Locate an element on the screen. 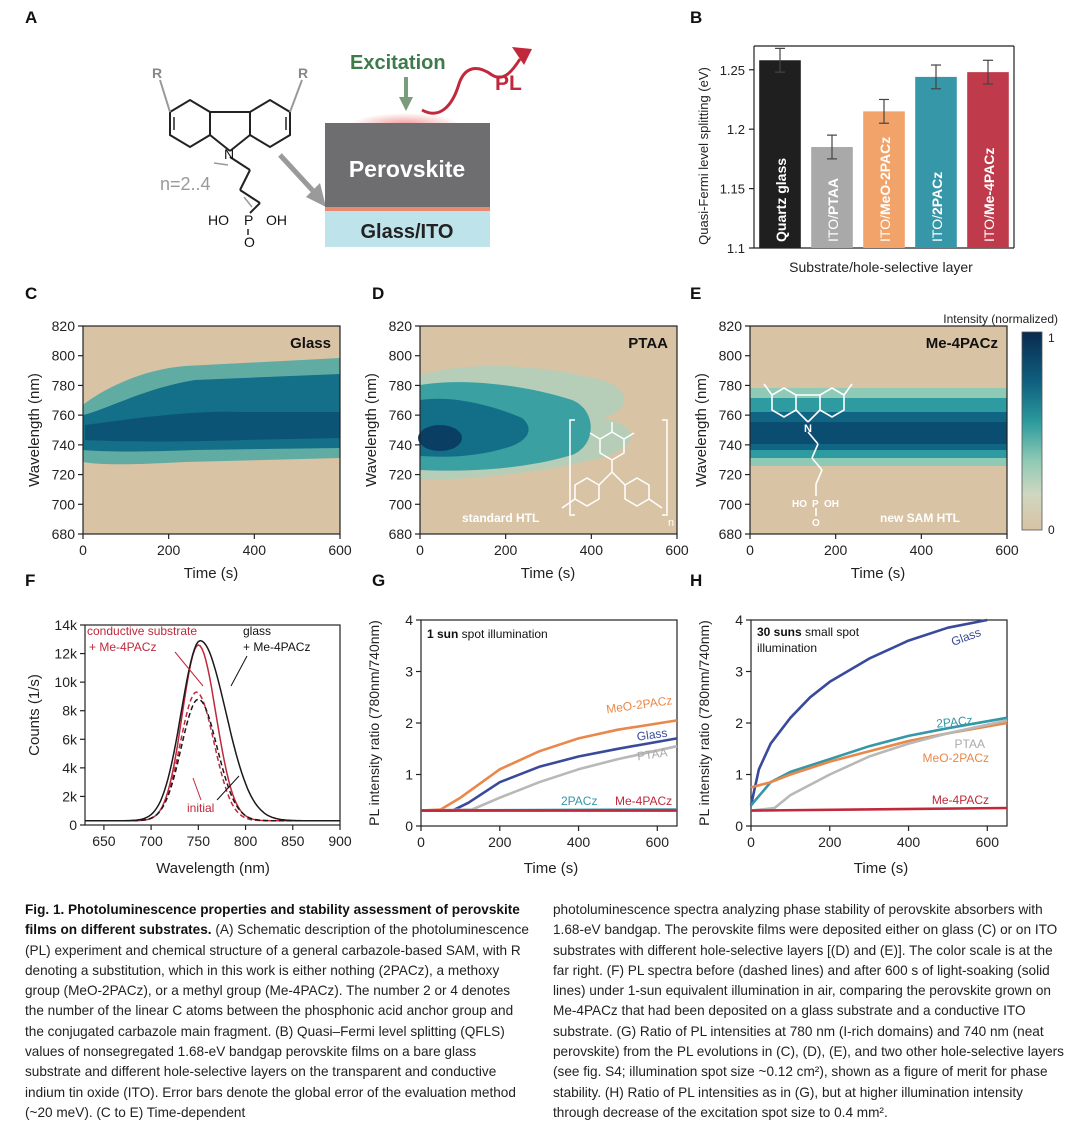 Image resolution: width=1080 pixels, height=1145 pixels. h-note-bold: 30 suns is located at coordinates (779, 632).